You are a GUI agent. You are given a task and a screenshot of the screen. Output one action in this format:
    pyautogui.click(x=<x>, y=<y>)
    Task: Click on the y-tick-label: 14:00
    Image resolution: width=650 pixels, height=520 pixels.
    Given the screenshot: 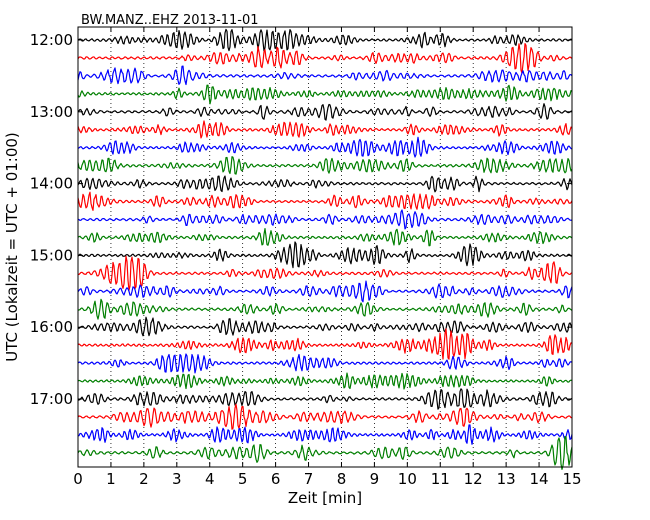 What is the action you would take?
    pyautogui.click(x=51, y=184)
    